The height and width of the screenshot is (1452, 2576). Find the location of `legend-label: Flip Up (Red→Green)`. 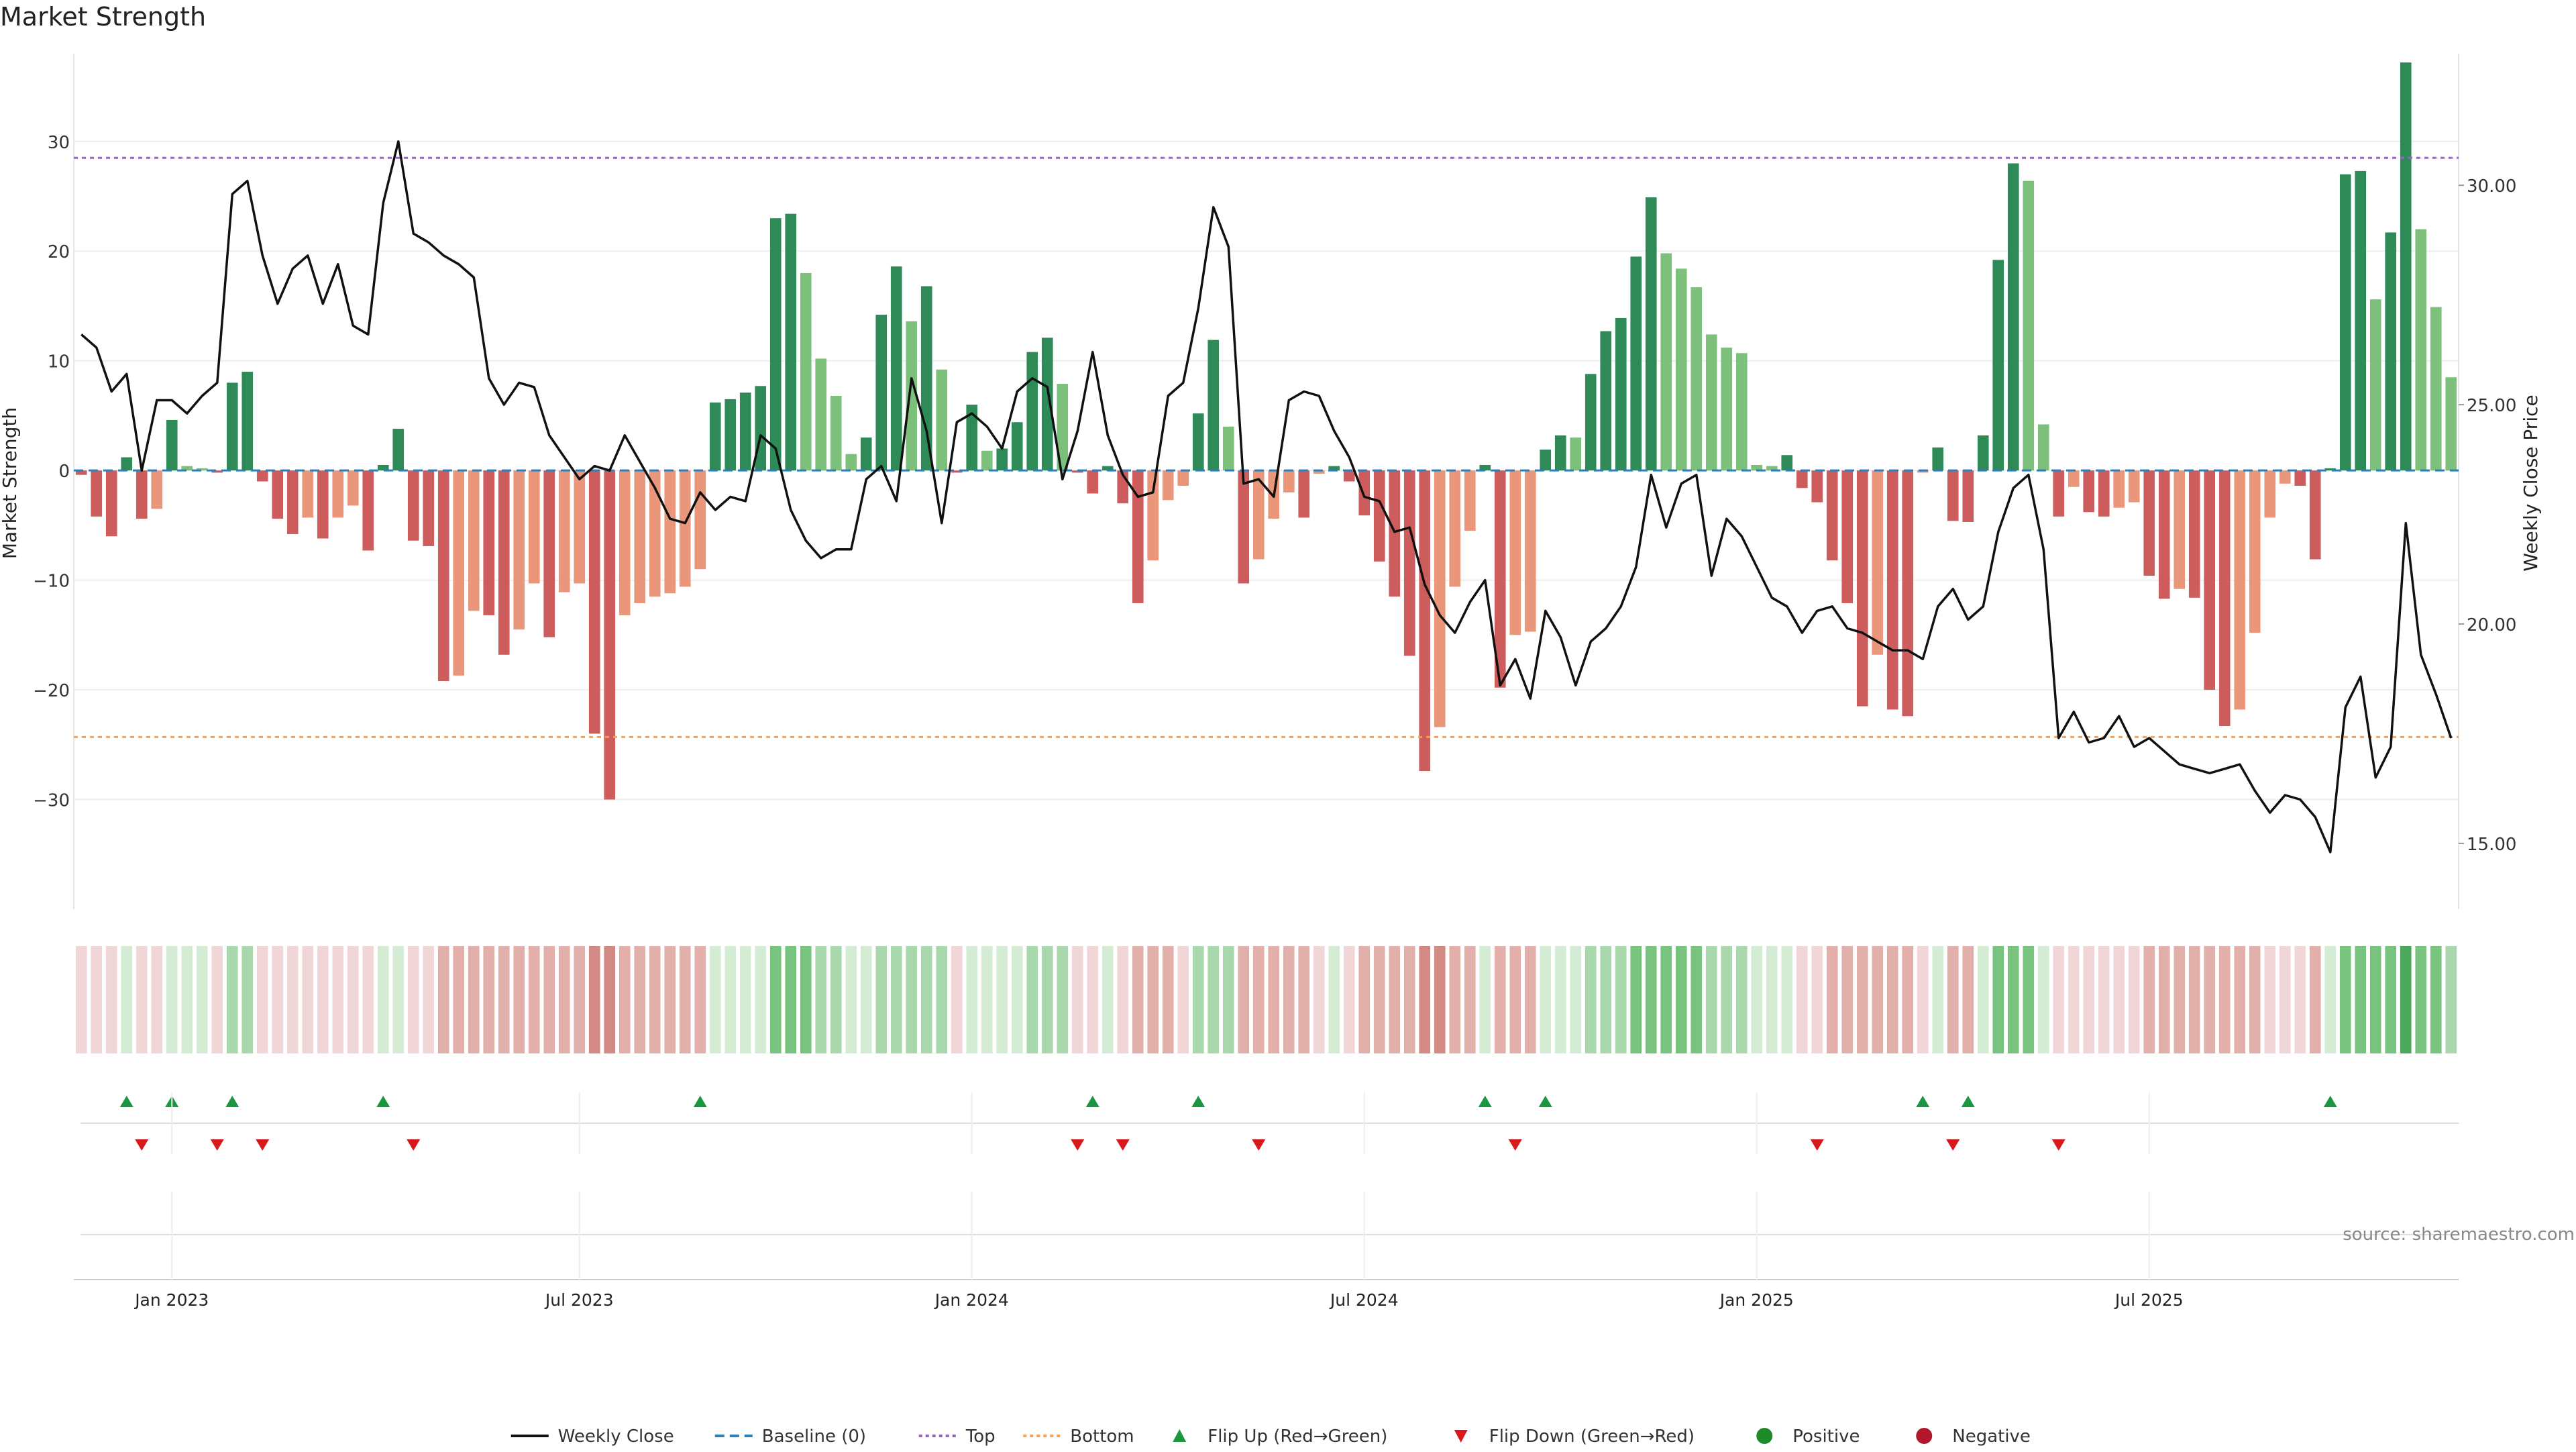

legend-label: Flip Up (Red→Green) is located at coordinates (1297, 1437).